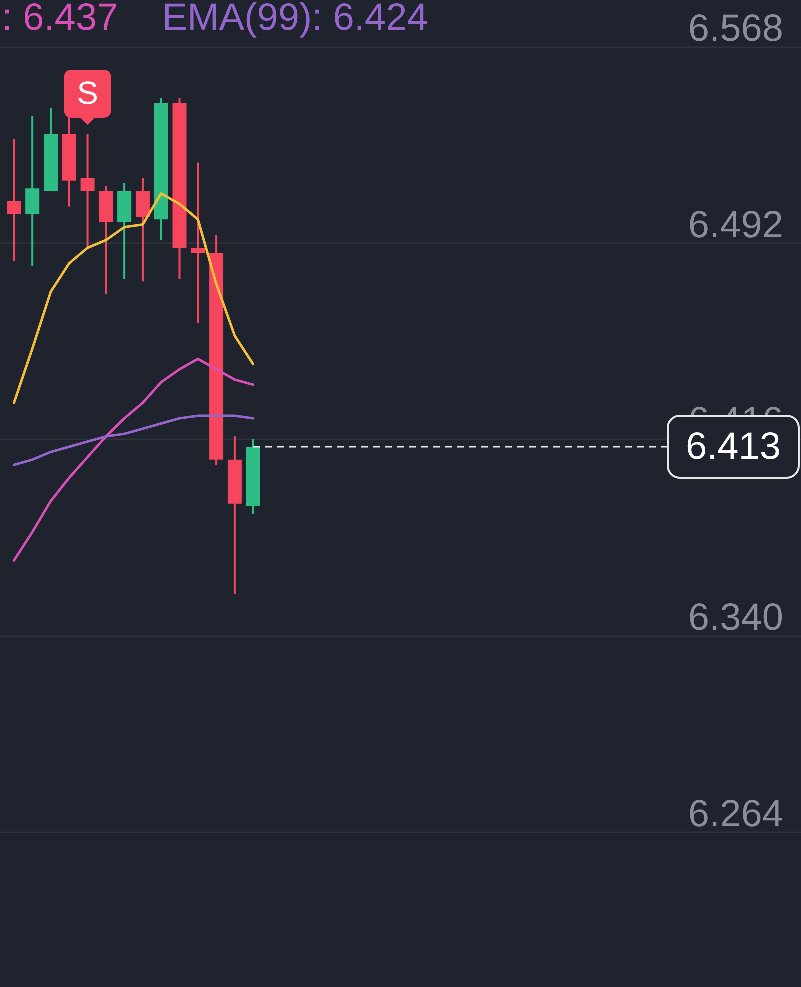  What do you see at coordinates (736, 618) in the screenshot?
I see `y-tick-label: 6.340` at bounding box center [736, 618].